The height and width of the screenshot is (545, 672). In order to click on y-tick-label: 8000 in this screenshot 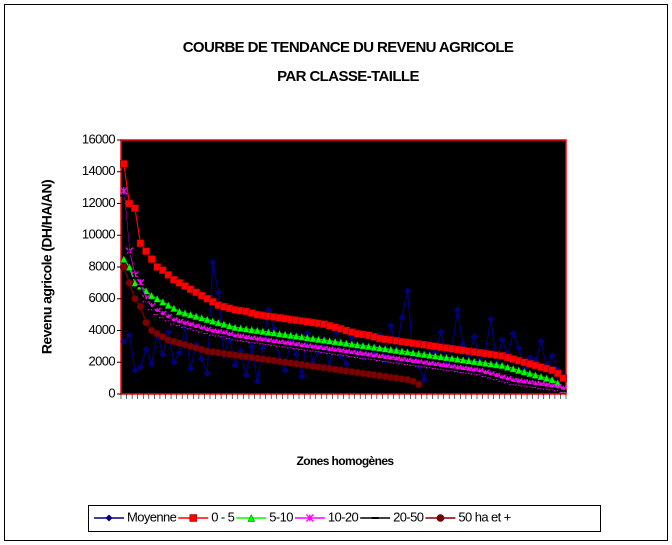, I will do `click(101, 265)`.